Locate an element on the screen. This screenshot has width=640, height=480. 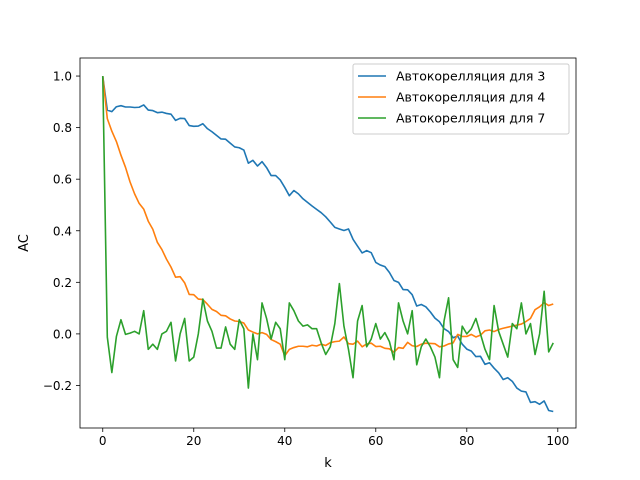
legend-label-1: Автокорелляция для 3 is located at coordinates (470, 76).